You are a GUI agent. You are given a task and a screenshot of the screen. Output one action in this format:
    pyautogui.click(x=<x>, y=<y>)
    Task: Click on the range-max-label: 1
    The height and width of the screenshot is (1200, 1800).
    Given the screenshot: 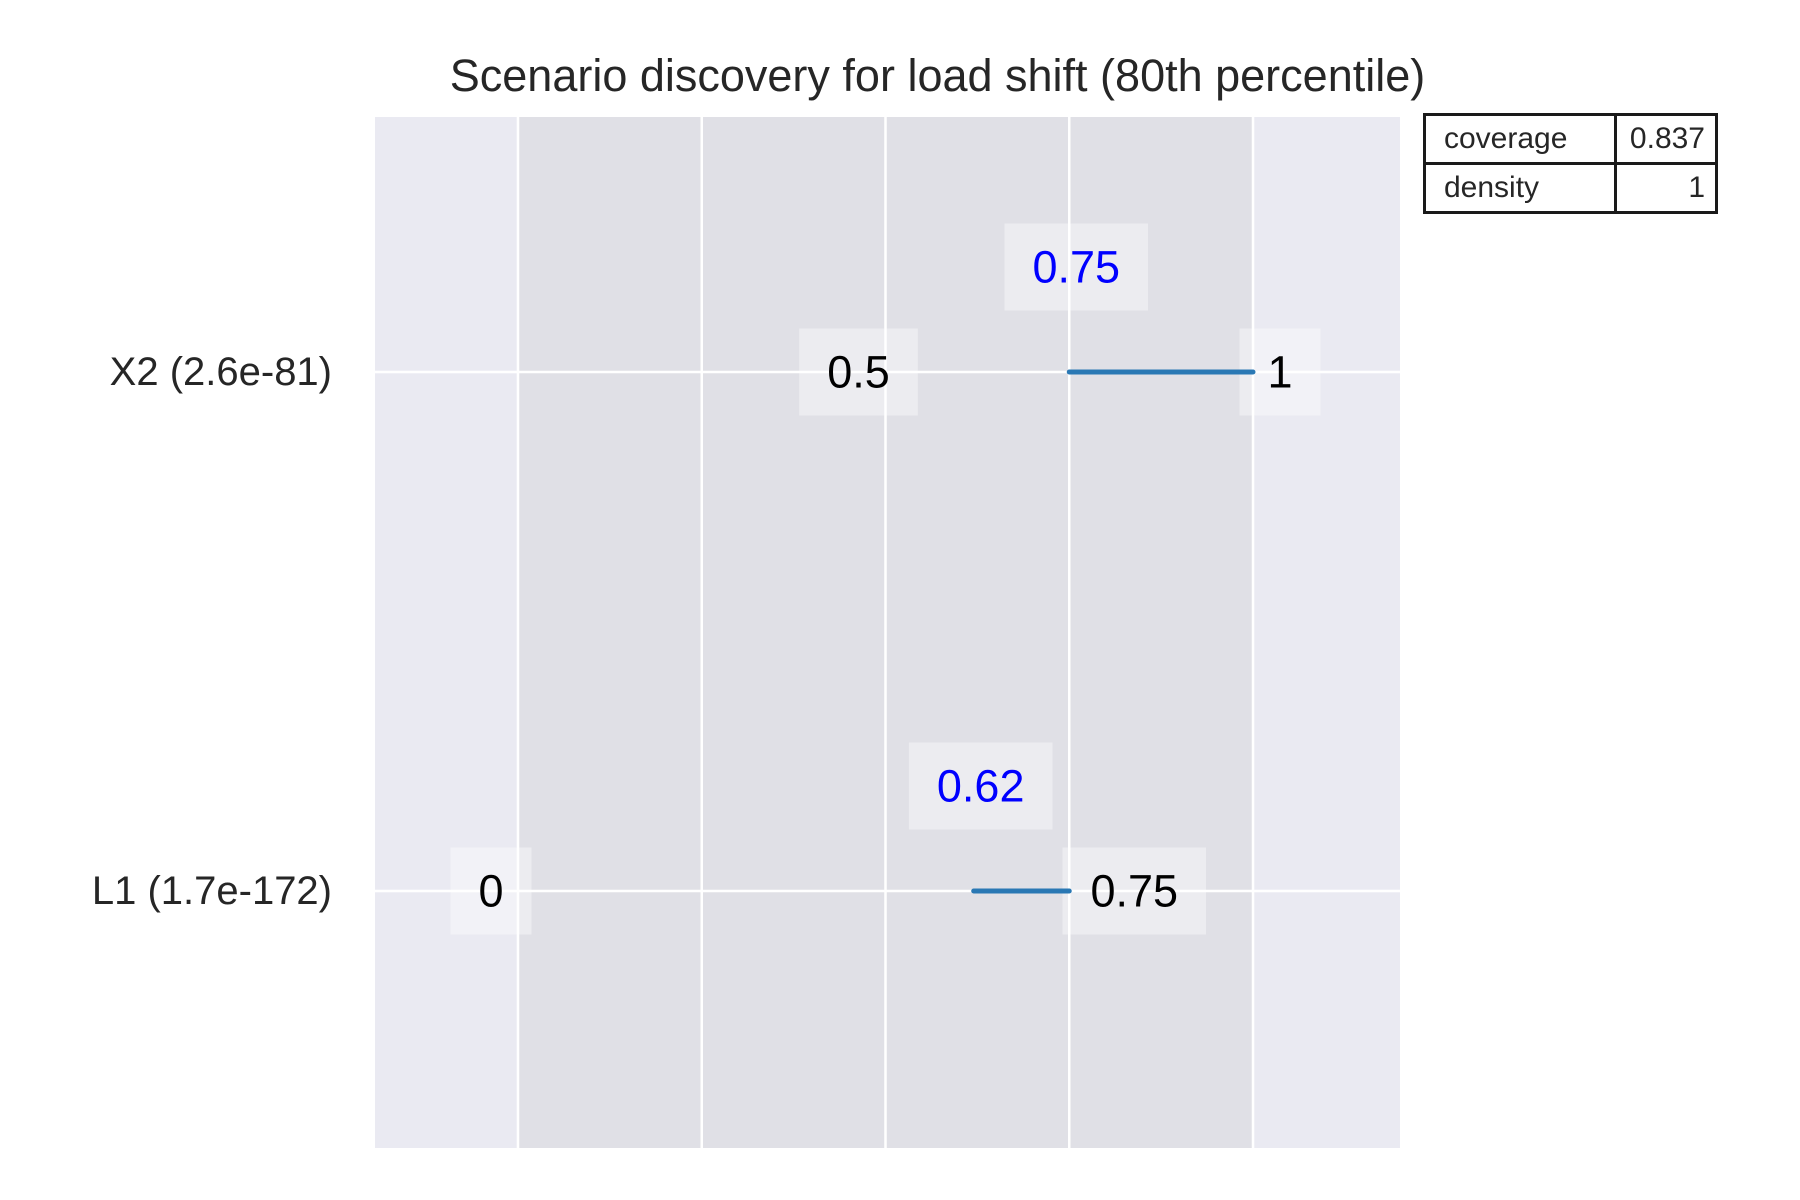 What is the action you would take?
    pyautogui.click(x=1279, y=372)
    